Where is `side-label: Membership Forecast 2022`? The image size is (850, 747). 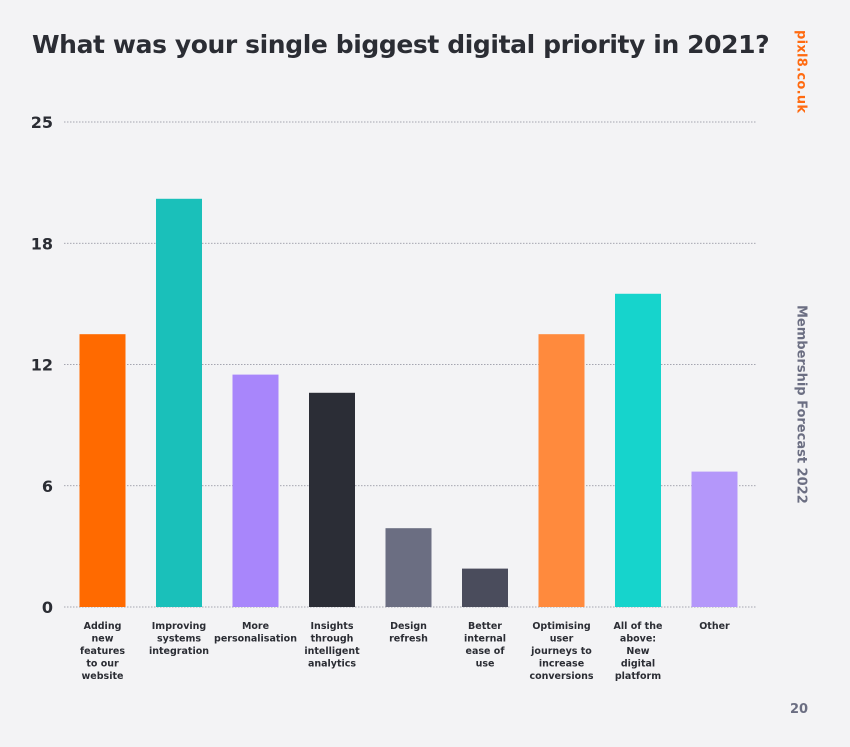
side-label: Membership Forecast 2022 is located at coordinates (801, 410).